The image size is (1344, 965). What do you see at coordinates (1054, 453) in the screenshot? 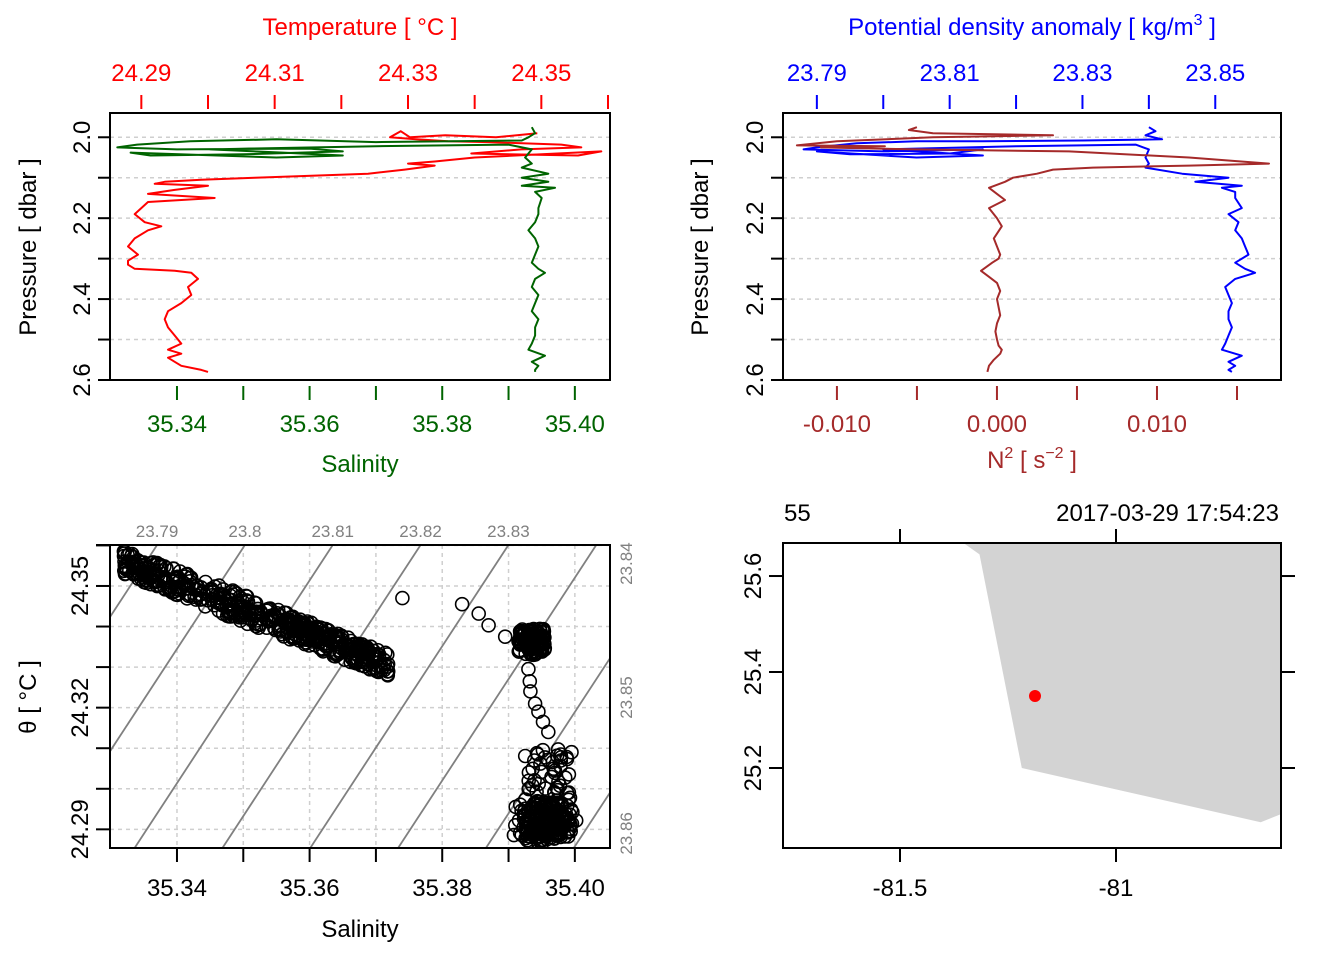
I see `bottom-axis-title-sup2: −2` at bounding box center [1054, 453].